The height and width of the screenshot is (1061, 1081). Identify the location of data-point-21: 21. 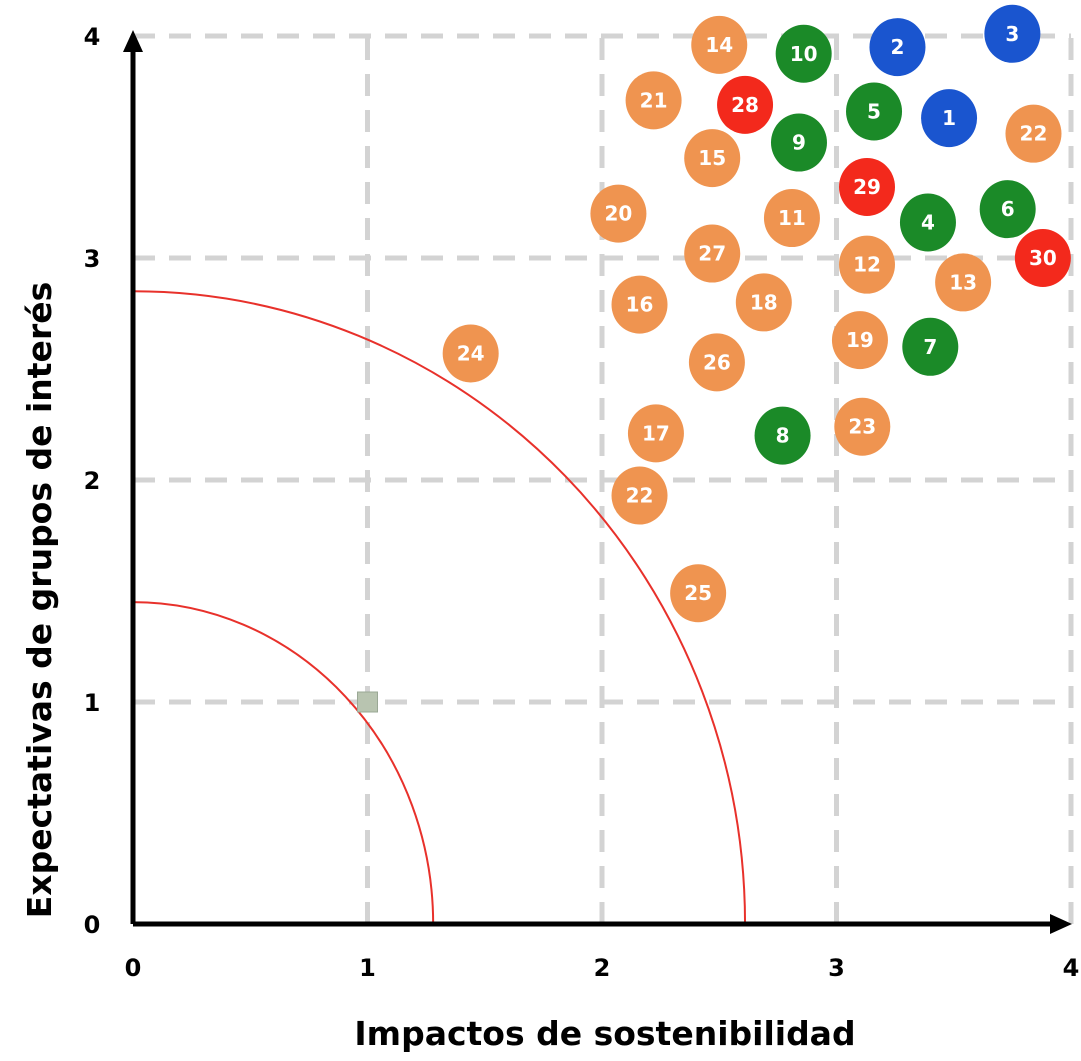
(653, 100).